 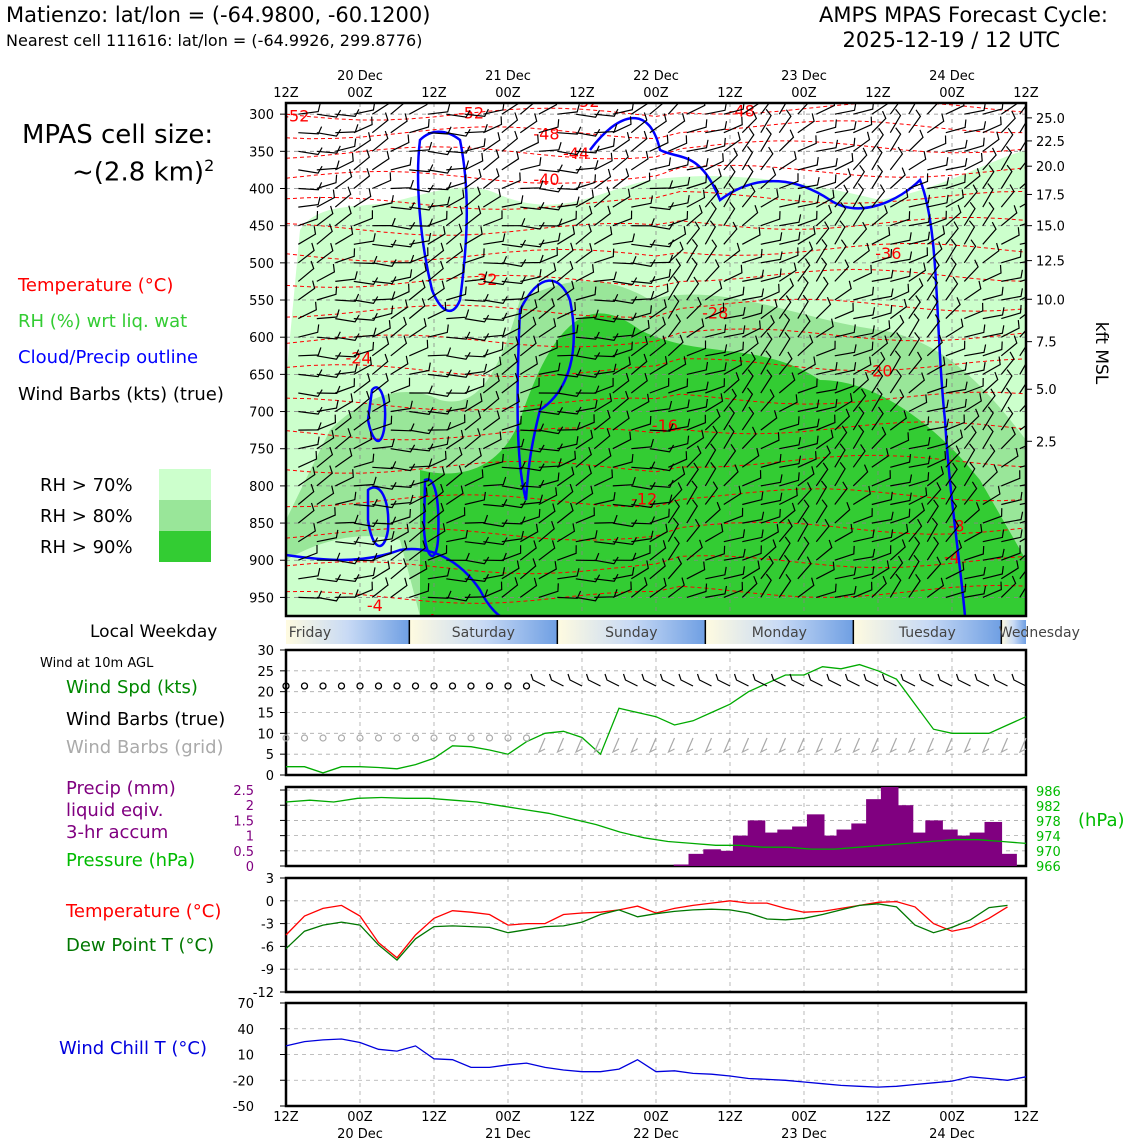 I want to click on precip-ytick-label: 2, so click(x=250, y=806).